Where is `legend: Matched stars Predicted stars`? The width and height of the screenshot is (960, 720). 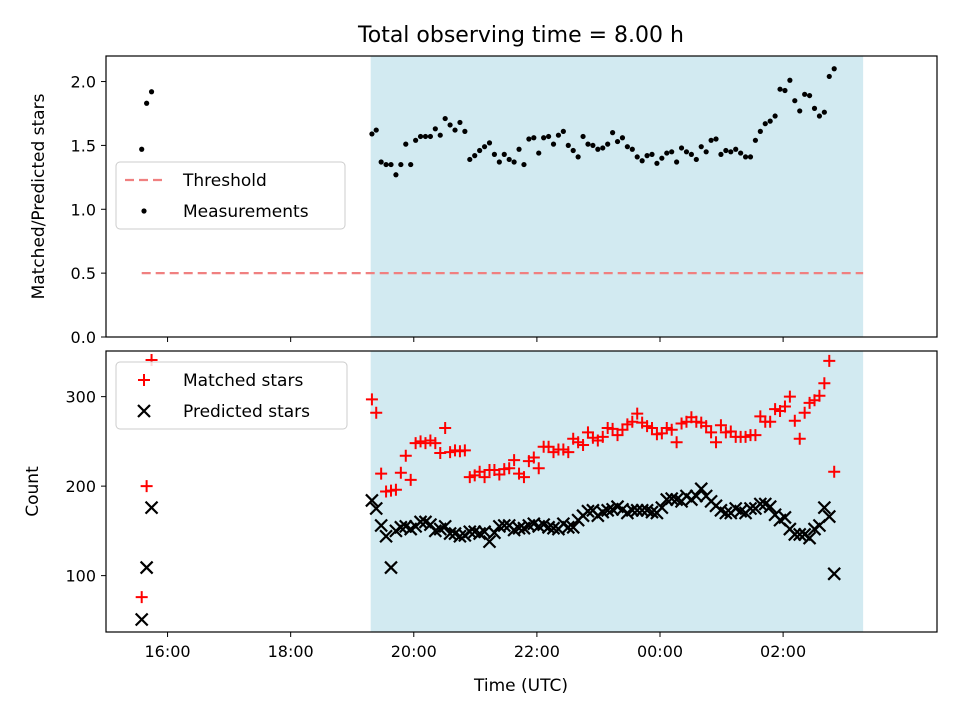 legend: Matched stars Predicted stars is located at coordinates (231, 395).